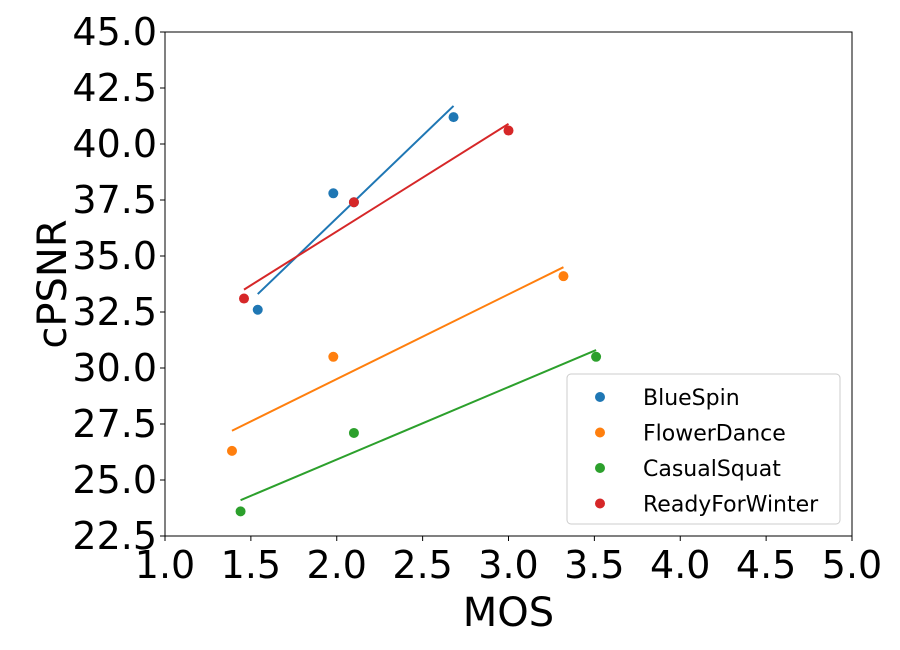 Image resolution: width=900 pixels, height=650 pixels. What do you see at coordinates (712, 469) in the screenshot?
I see `legend-label-casualsquat: CasualSquat` at bounding box center [712, 469].